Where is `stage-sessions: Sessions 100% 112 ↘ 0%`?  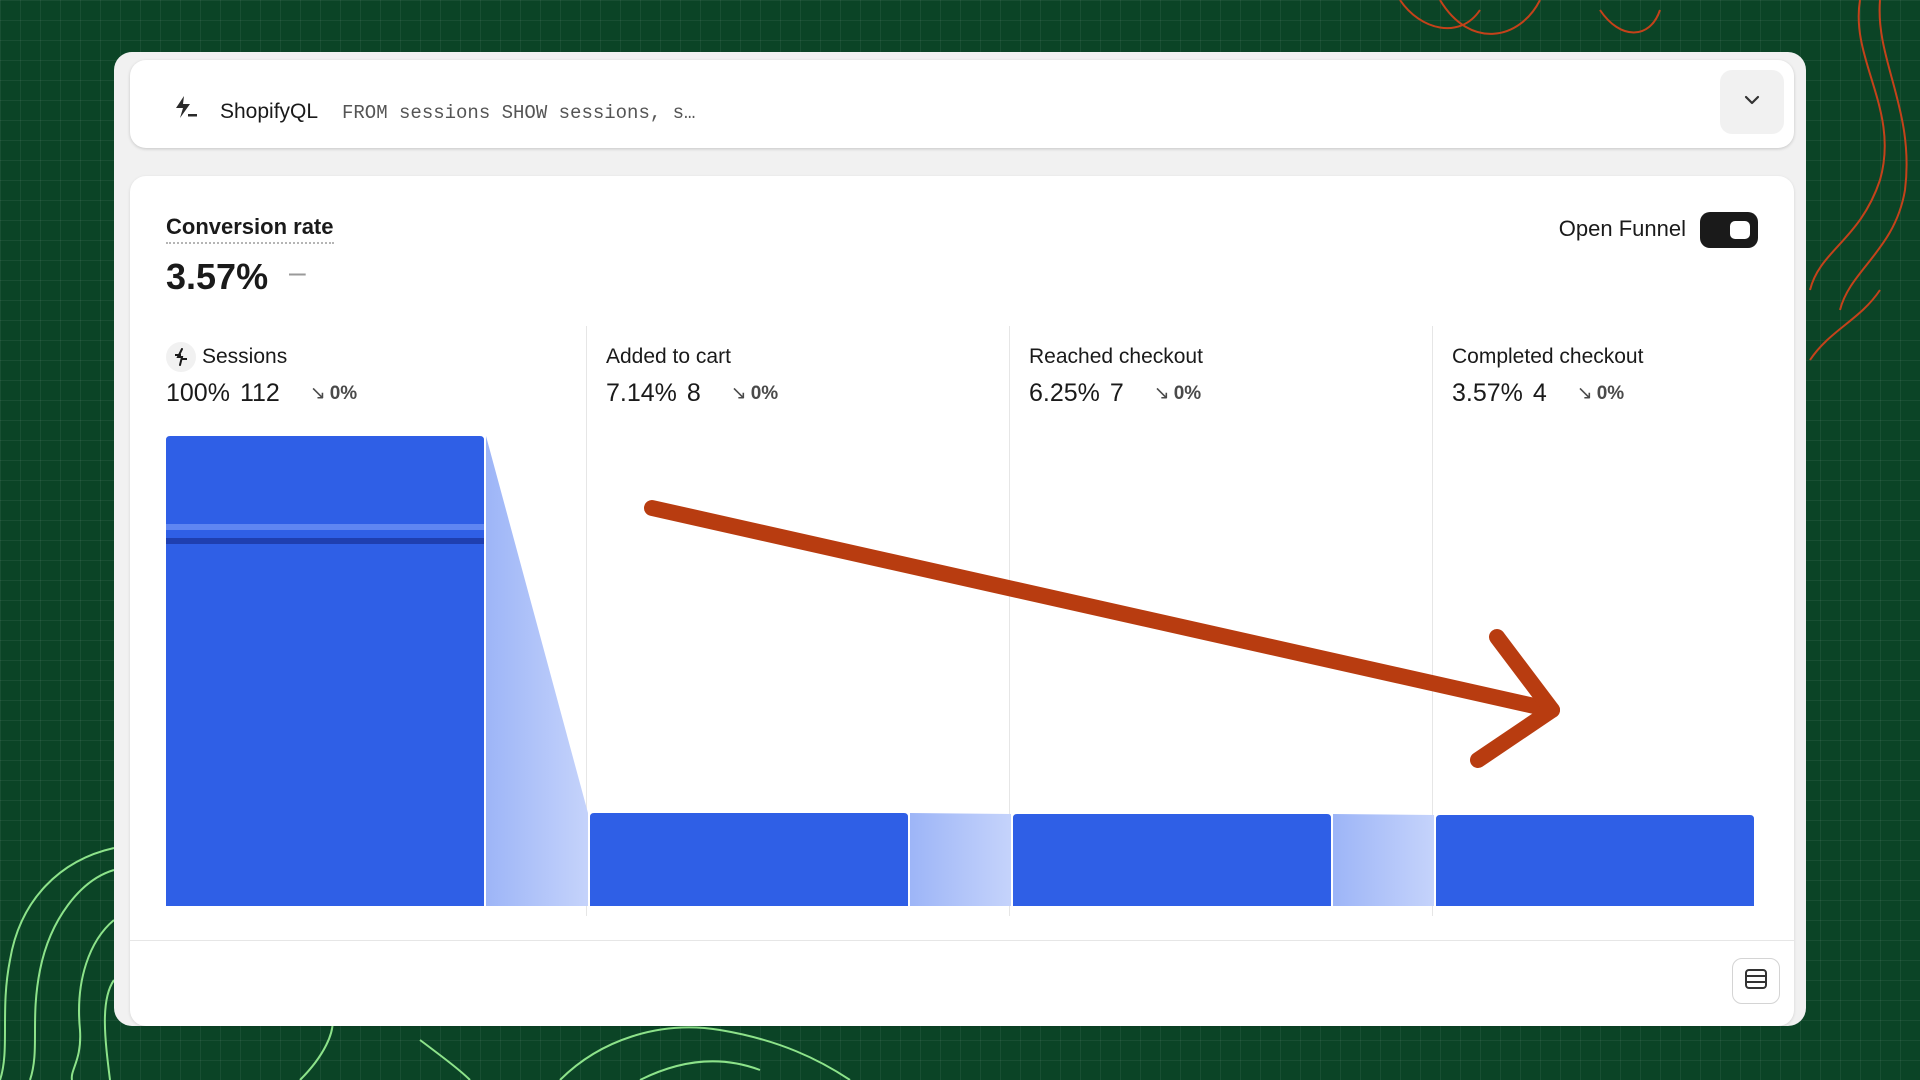
stage-sessions: Sessions 100% 112 ↘ 0% is located at coordinates (261, 374).